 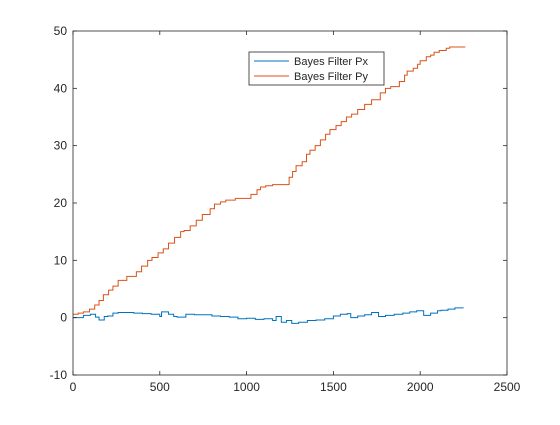 I want to click on legend-box, so click(x=316, y=68).